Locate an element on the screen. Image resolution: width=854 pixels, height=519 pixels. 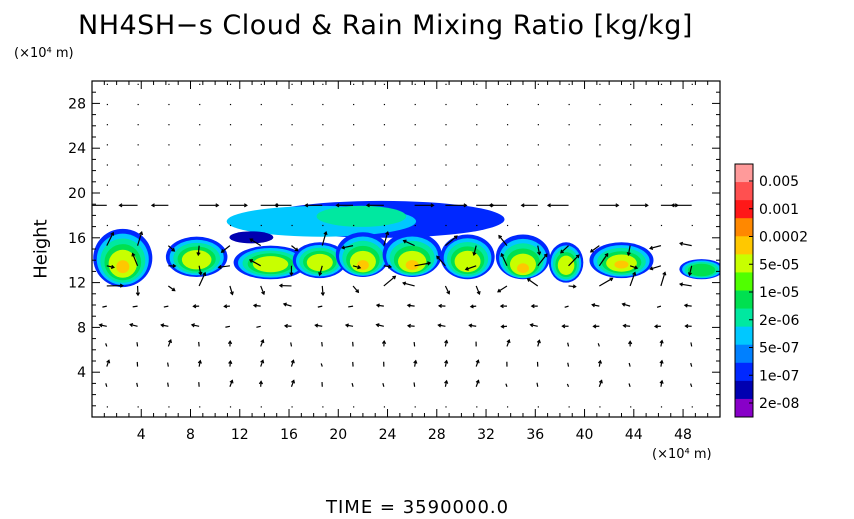
colorbar-label: 2e-06 is located at coordinates (779, 321).